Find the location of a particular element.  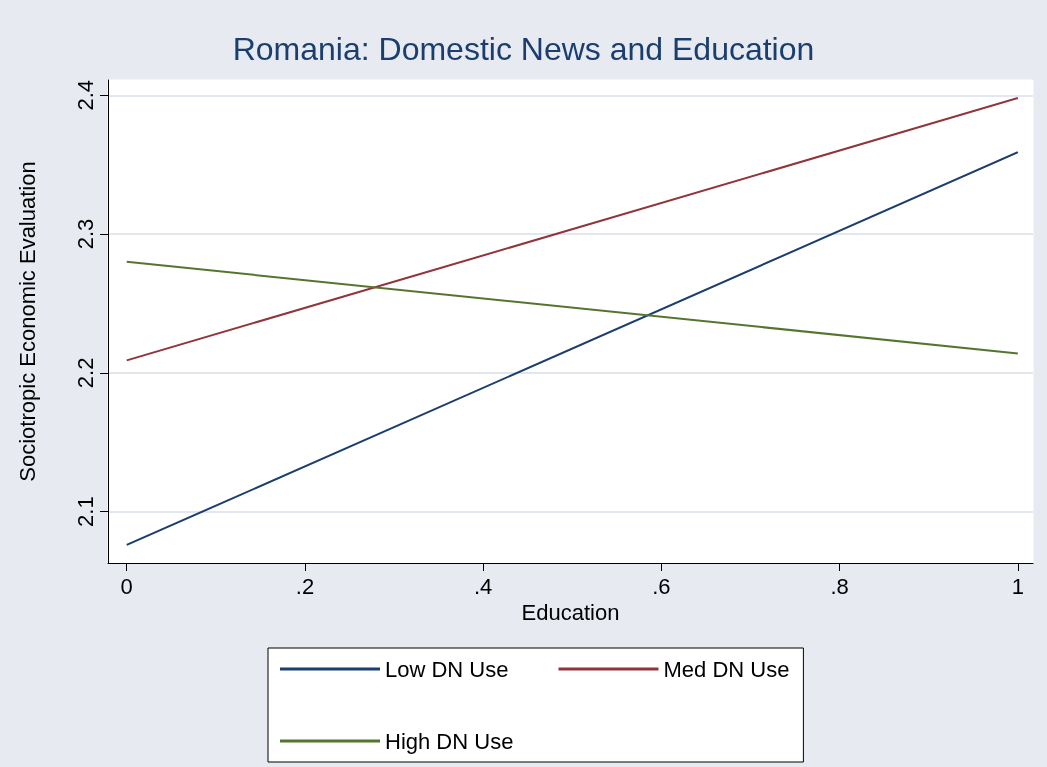

chart-title: Romania: Domestic News and Education is located at coordinates (523, 49).